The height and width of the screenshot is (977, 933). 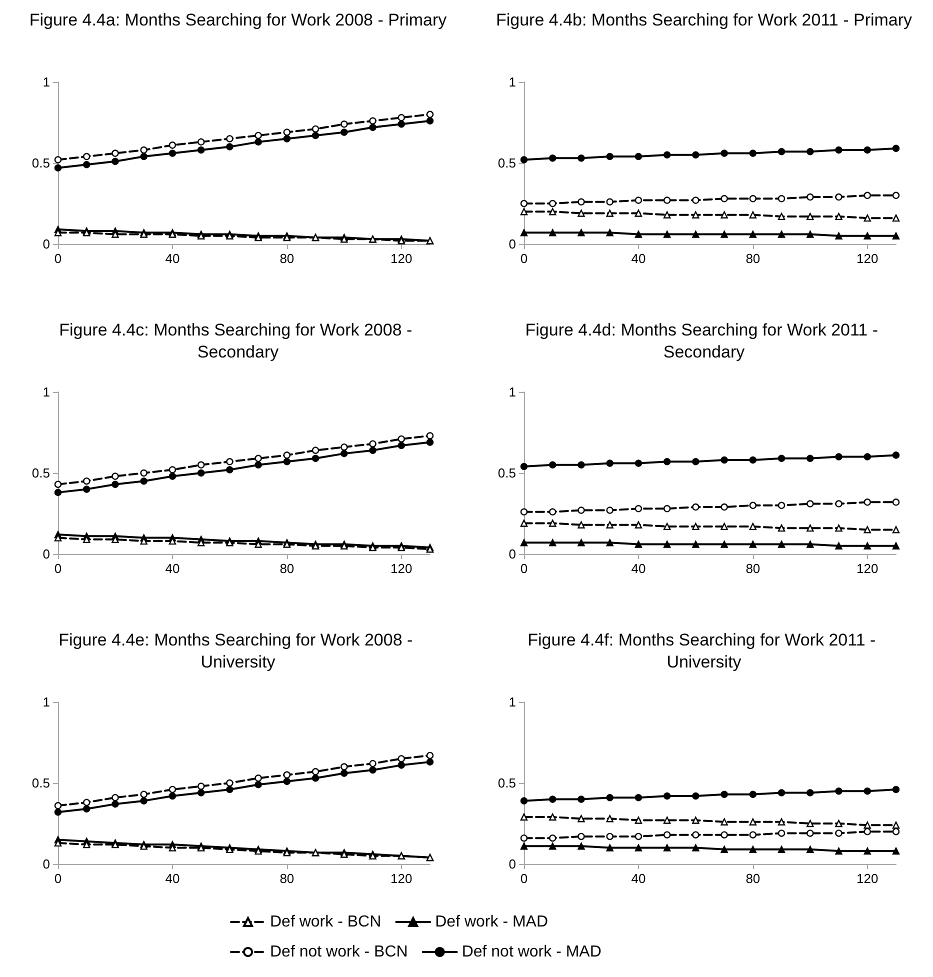 I want to click on chart-title: Figure 4.4a: Months Searching for Work 2008 - Primary, so click(x=238, y=20).